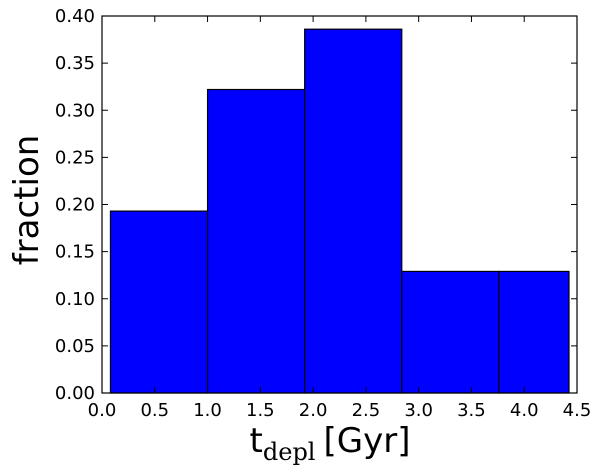 This screenshot has height=470, width=600. What do you see at coordinates (471, 410) in the screenshot?
I see `x-tick-label: 3.5` at bounding box center [471, 410].